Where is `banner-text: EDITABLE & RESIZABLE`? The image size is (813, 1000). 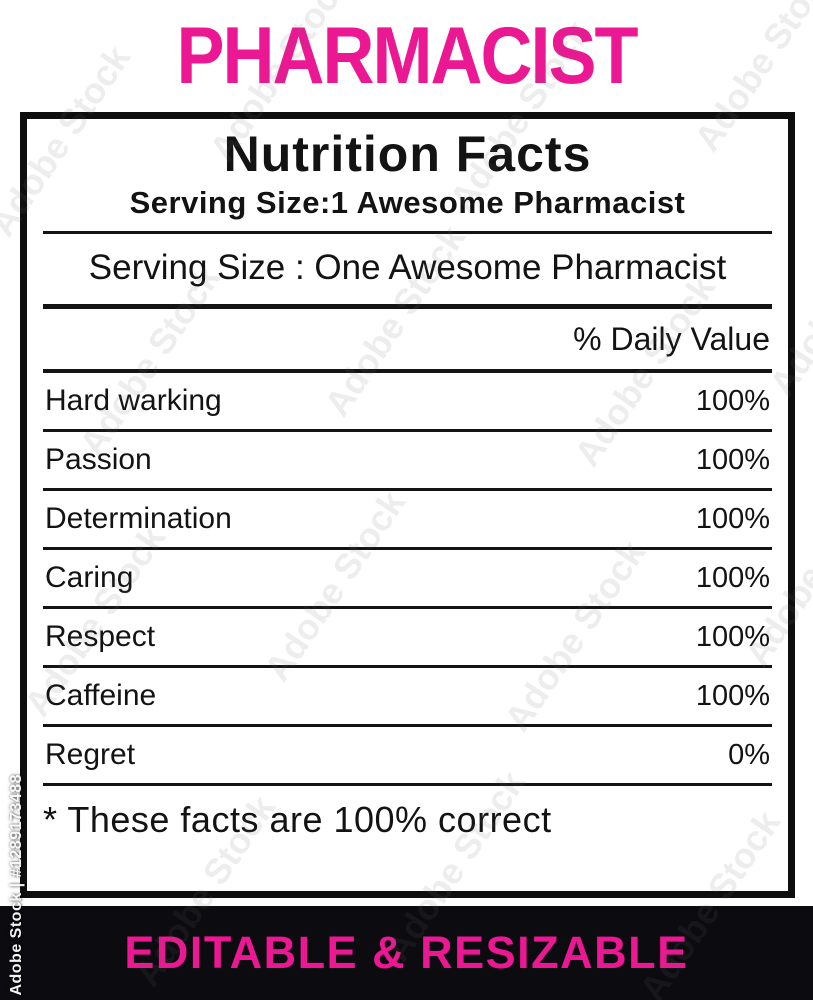 banner-text: EDITABLE & RESIZABLE is located at coordinates (406, 952).